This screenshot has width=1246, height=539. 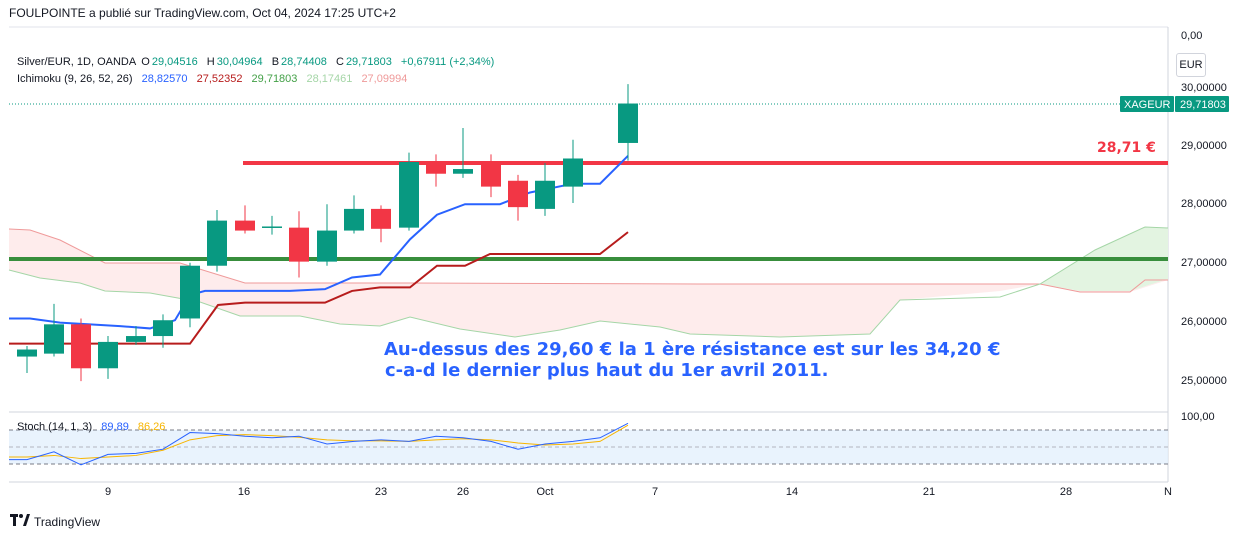 I want to click on svg-text: 29,71803, so click(x=1203, y=105).